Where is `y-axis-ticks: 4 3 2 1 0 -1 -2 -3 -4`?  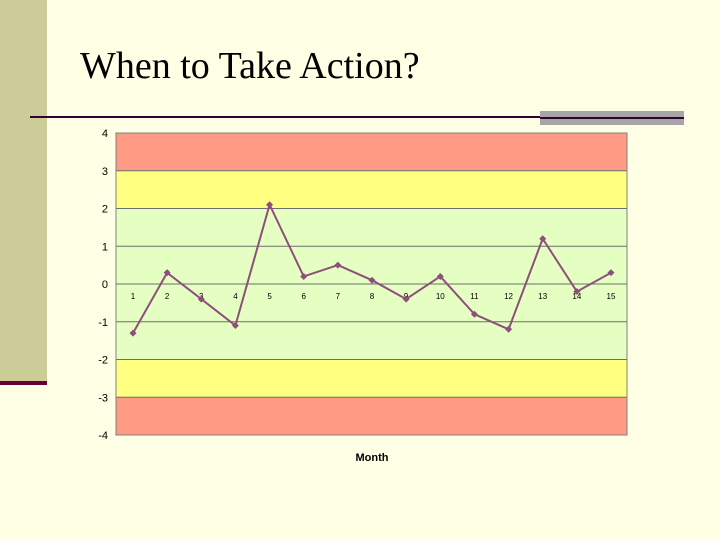 y-axis-ticks: 4 3 2 1 0 -1 -2 -3 -4 is located at coordinates (103, 285).